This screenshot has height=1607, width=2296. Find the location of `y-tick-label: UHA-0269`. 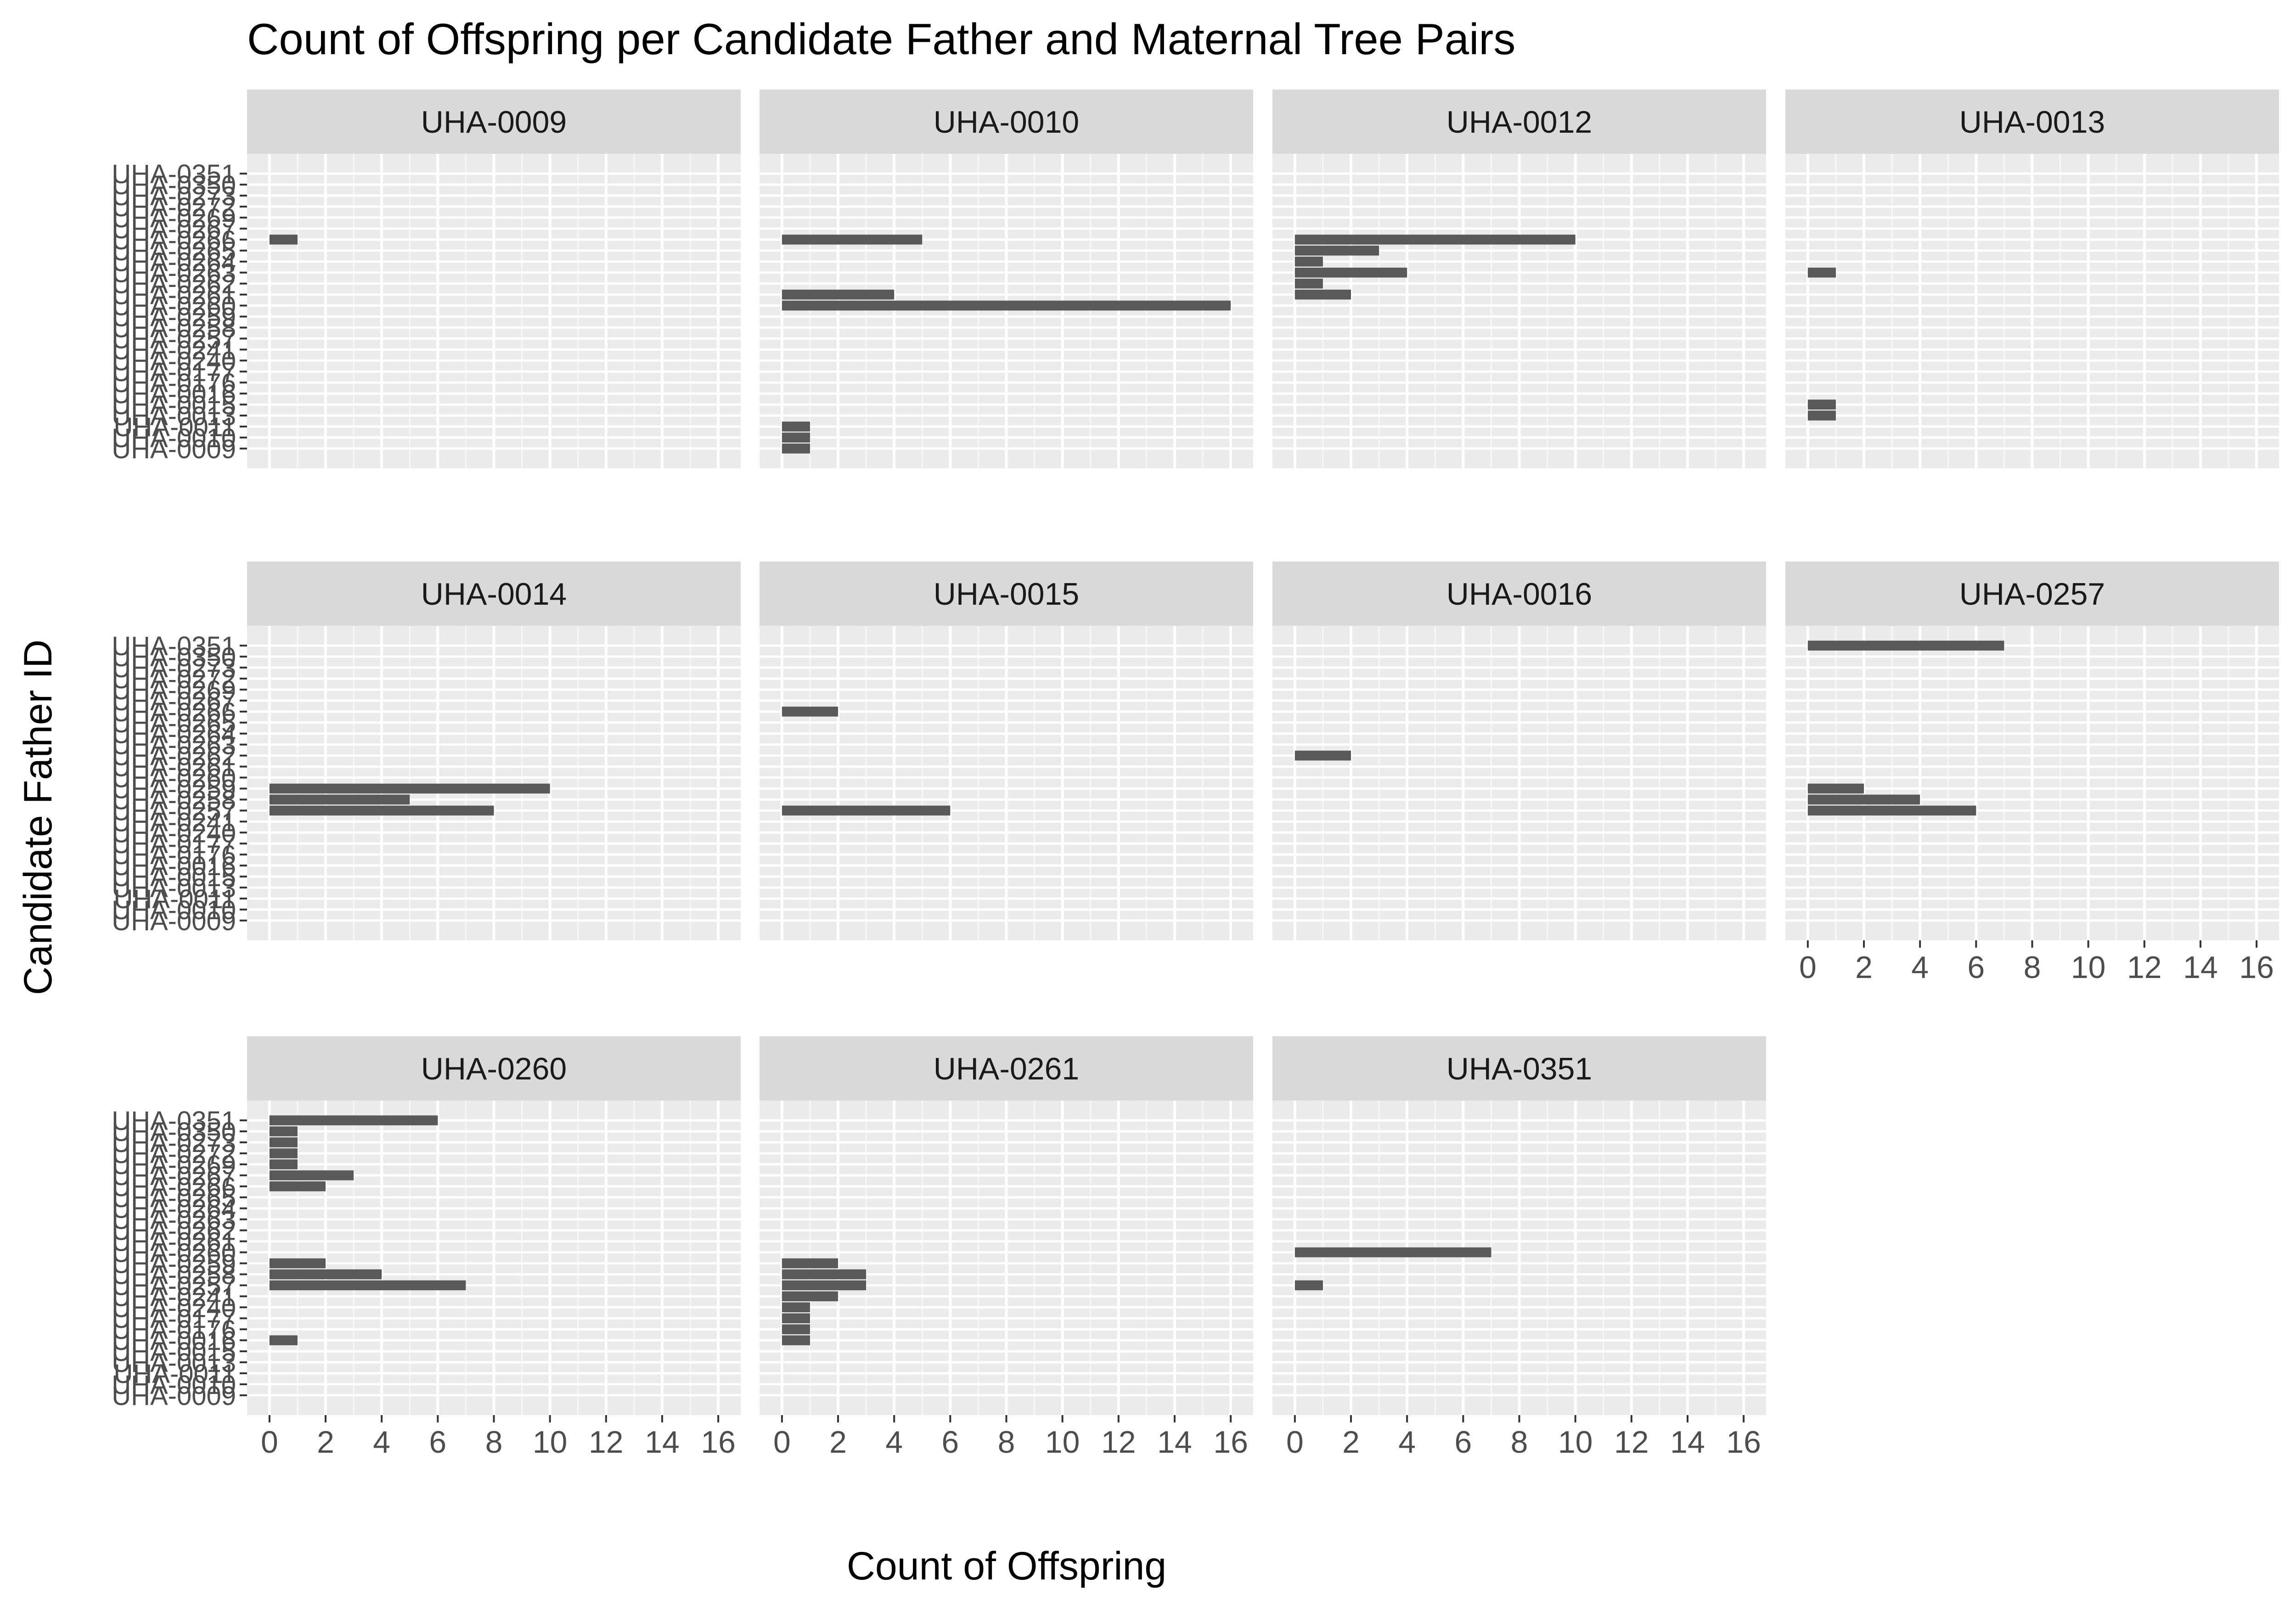

y-tick-label: UHA-0269 is located at coordinates (174, 218).